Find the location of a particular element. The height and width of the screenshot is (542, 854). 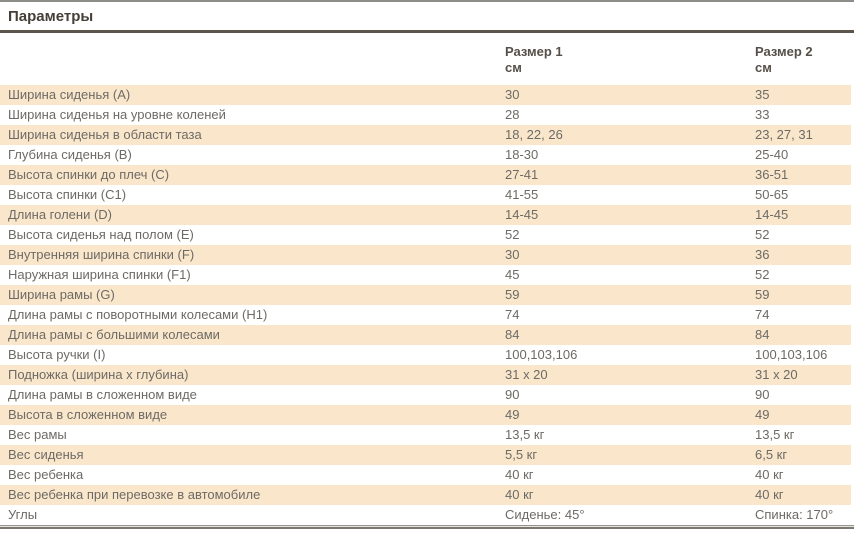

param-name: Подножка (ширина х глубина) is located at coordinates (98, 374).